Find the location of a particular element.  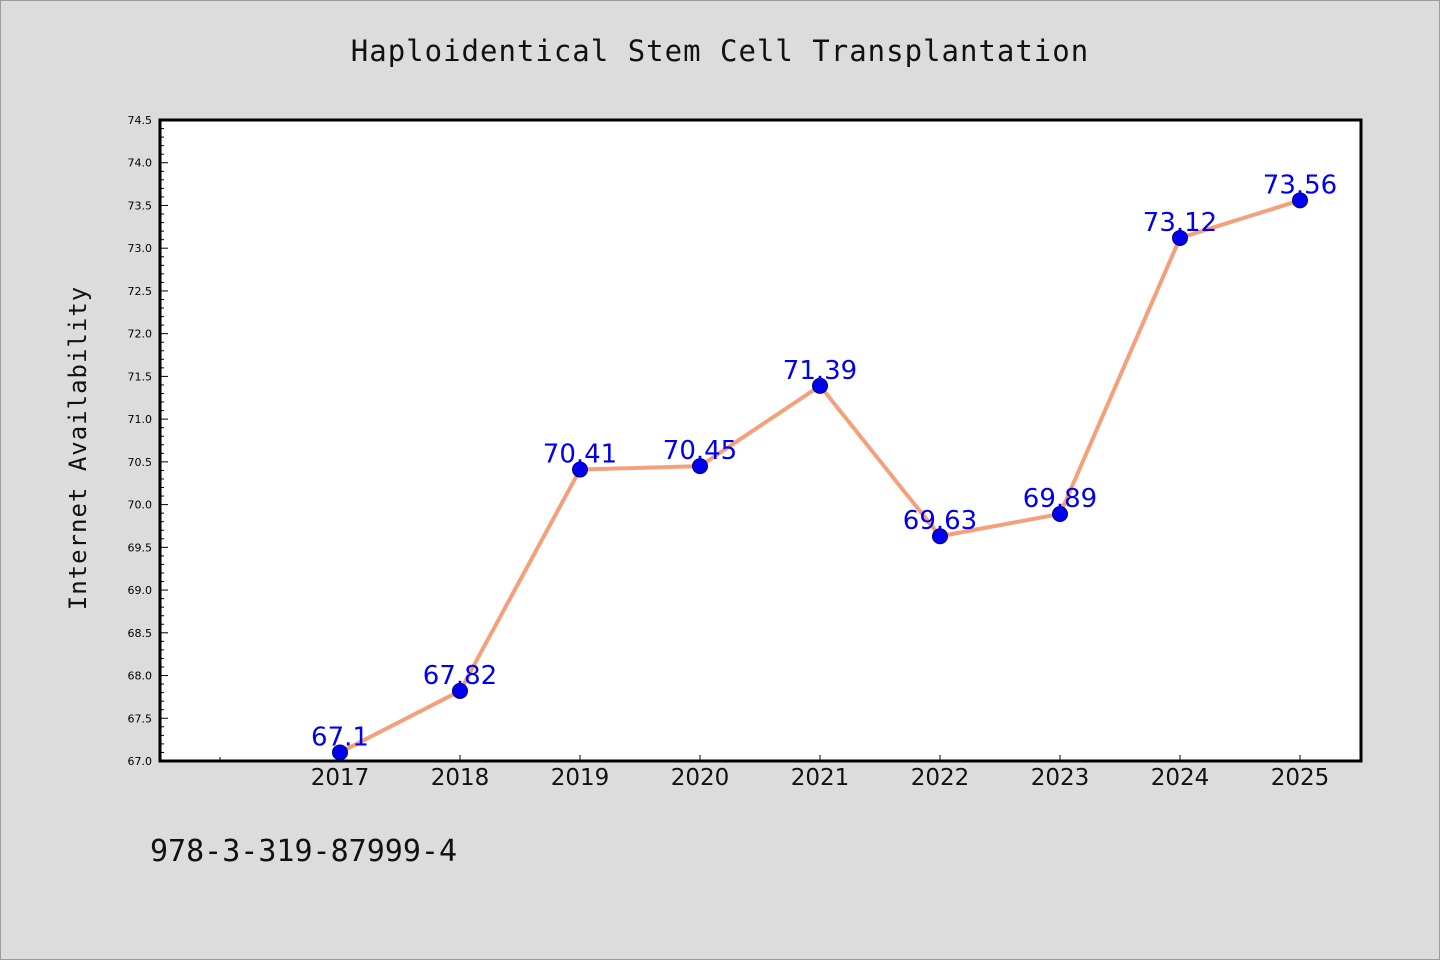

y-tick-label: 69.0 is located at coordinates (140, 590).